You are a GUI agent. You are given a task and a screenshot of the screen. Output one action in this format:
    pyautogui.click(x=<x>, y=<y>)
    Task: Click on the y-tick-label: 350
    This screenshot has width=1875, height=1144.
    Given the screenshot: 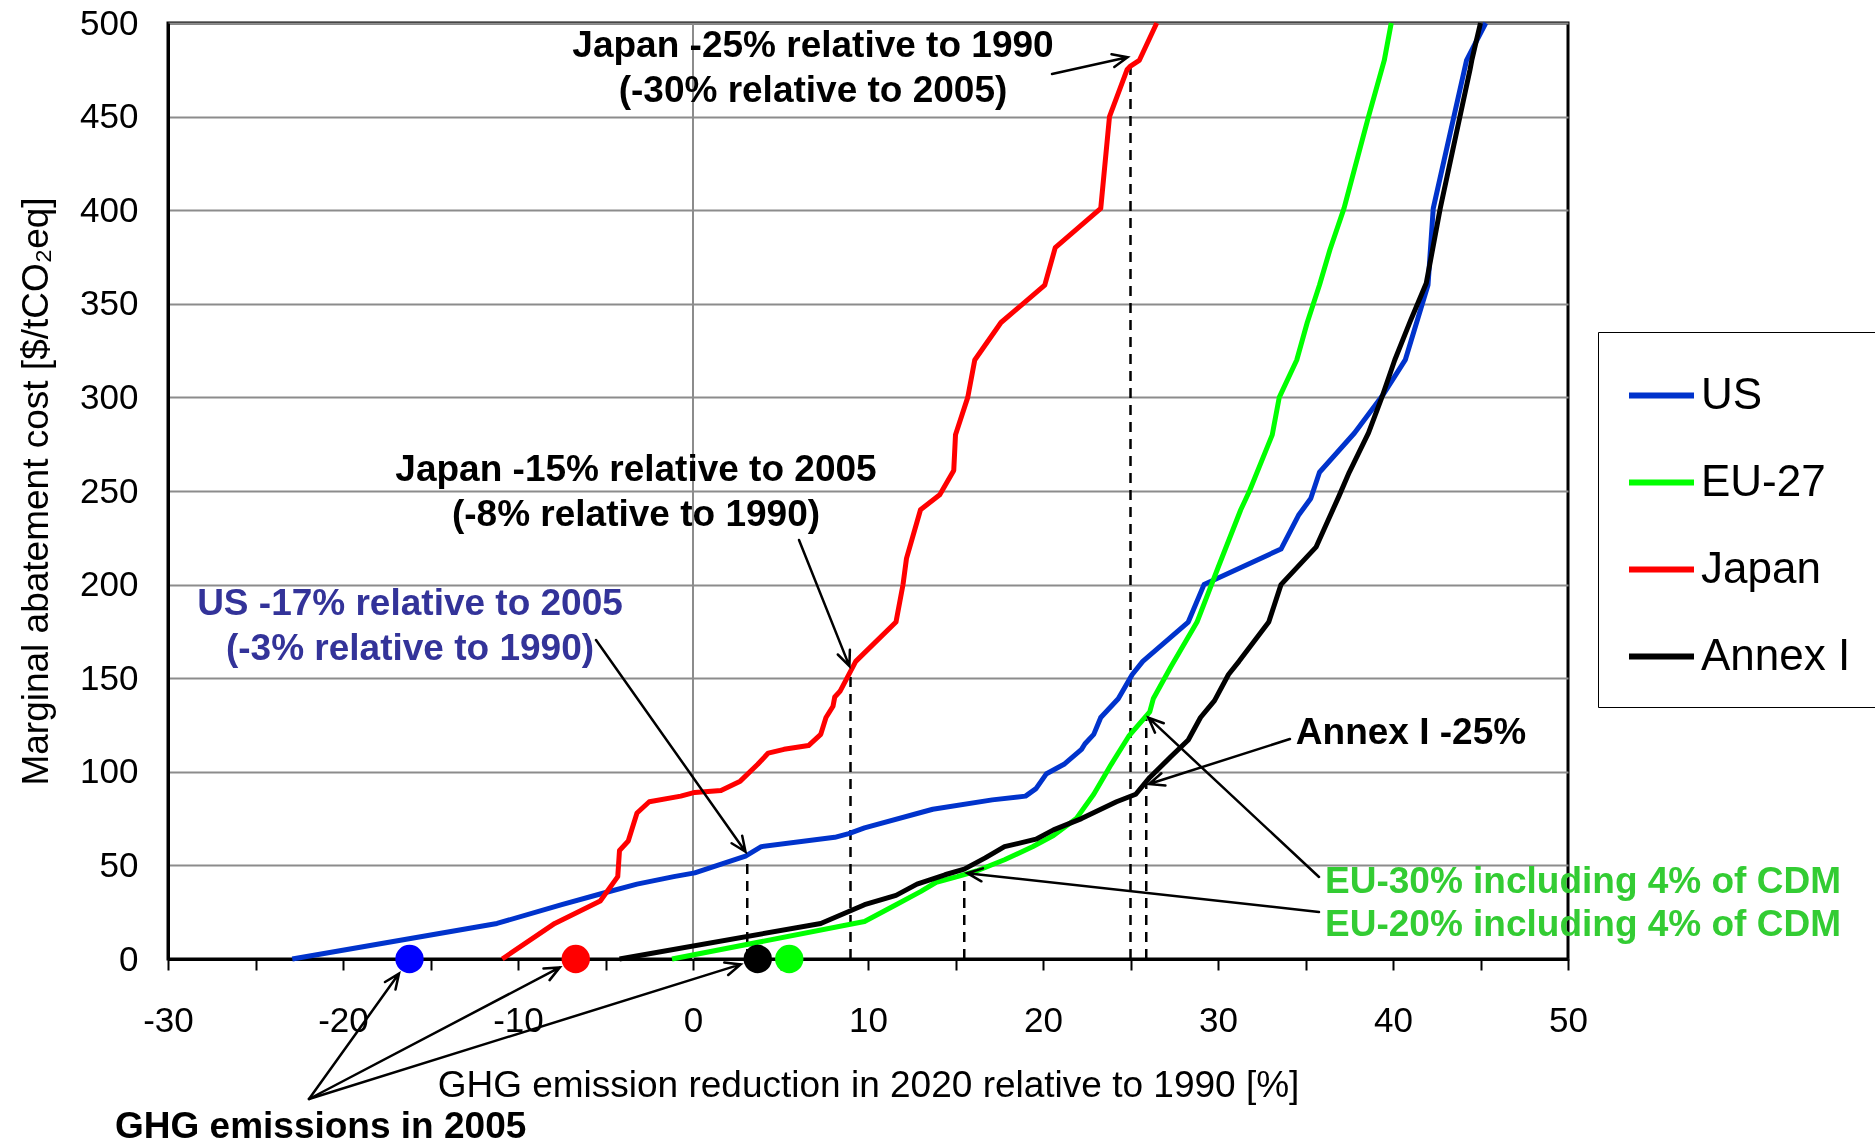 What is the action you would take?
    pyautogui.click(x=109, y=303)
    